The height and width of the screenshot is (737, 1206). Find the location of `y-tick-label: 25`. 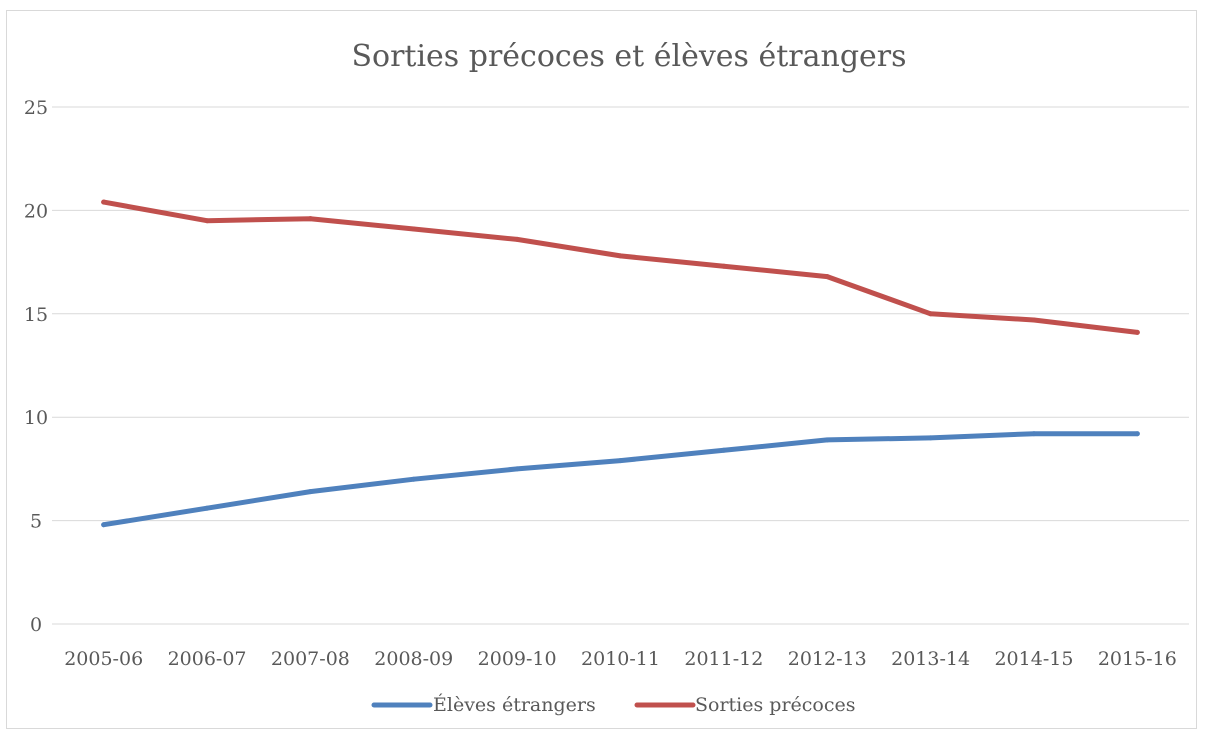

y-tick-label: 25 is located at coordinates (36, 108).